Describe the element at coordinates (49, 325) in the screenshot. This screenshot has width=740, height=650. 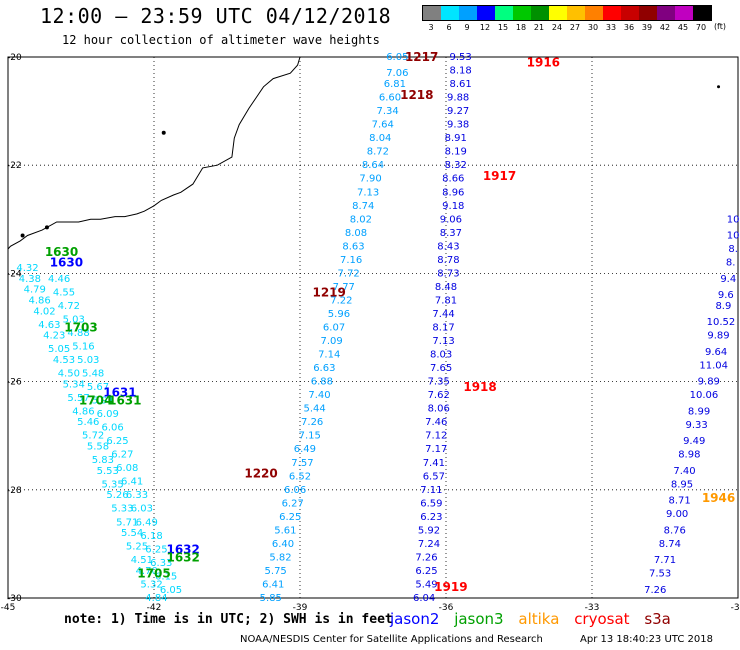
I see `swh-value: 4.63` at that location.